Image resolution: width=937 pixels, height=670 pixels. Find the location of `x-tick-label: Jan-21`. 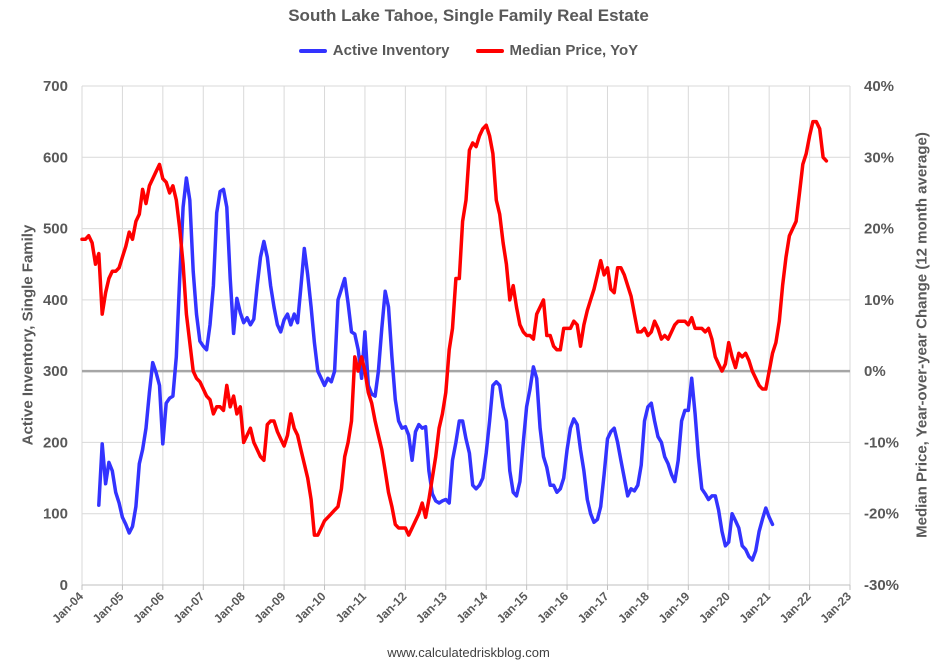

x-tick-label: Jan-21 is located at coordinates (754, 607).